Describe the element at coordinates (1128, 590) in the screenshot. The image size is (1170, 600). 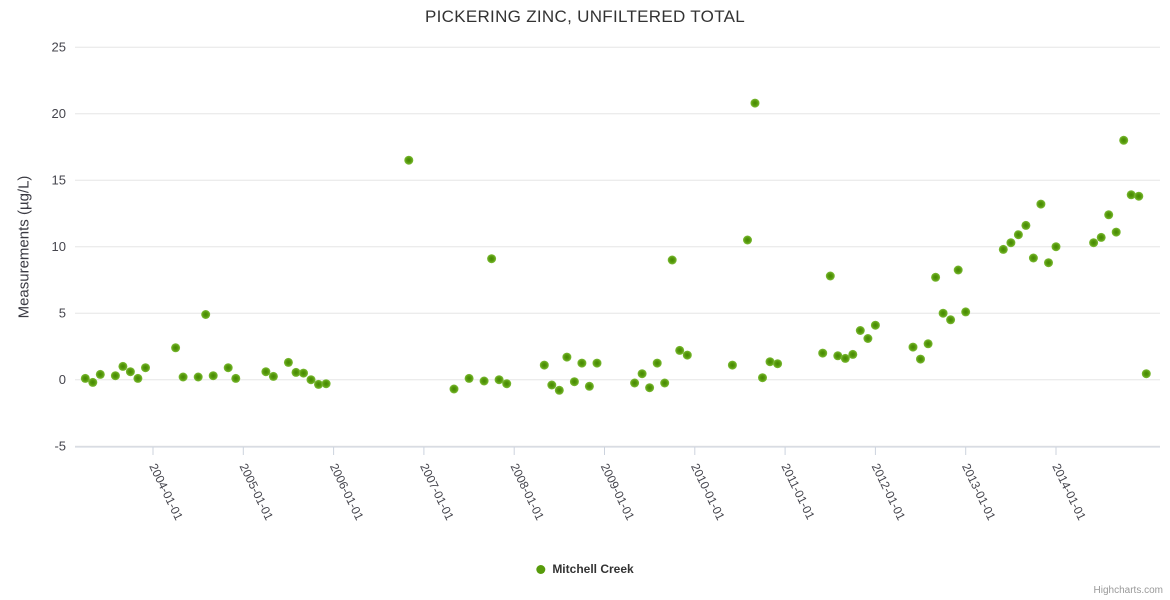
I see `highcharts-credit-link: Highcharts.com` at that location.